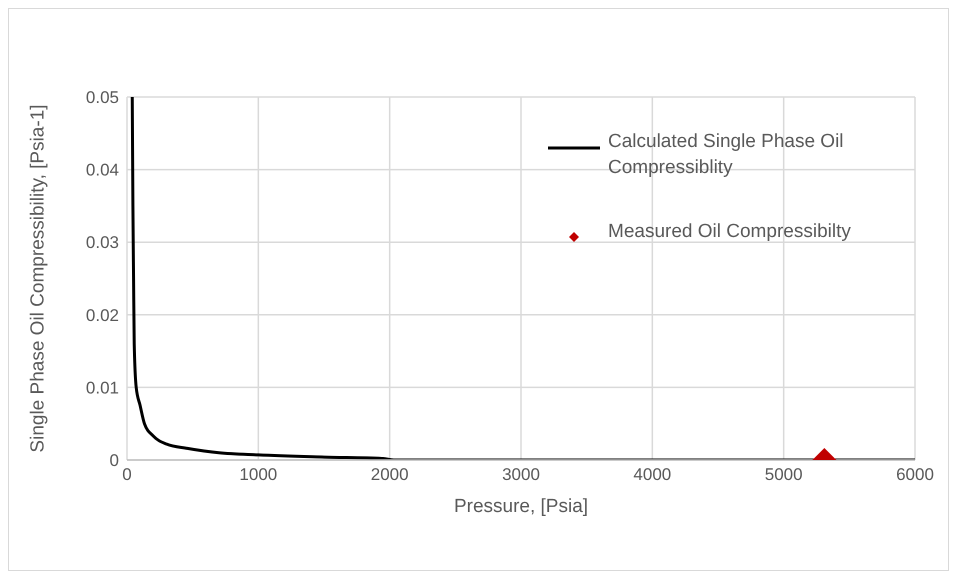  I want to click on x-tick-label: 3000, so click(521, 474).